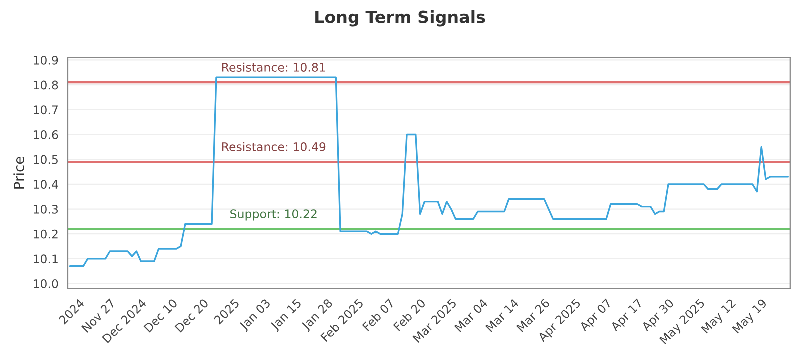 The width and height of the screenshot is (800, 350). Describe the element at coordinates (46, 85) in the screenshot. I see `y-tick-label: 10.8` at that location.